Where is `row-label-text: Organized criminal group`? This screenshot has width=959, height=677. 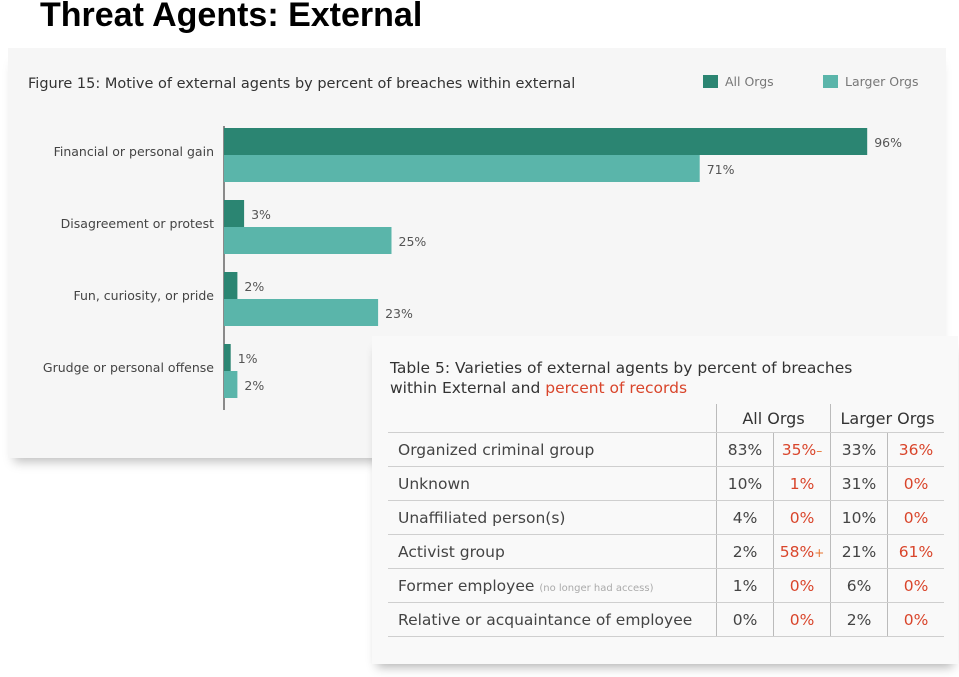 row-label-text: Organized criminal group is located at coordinates (496, 449).